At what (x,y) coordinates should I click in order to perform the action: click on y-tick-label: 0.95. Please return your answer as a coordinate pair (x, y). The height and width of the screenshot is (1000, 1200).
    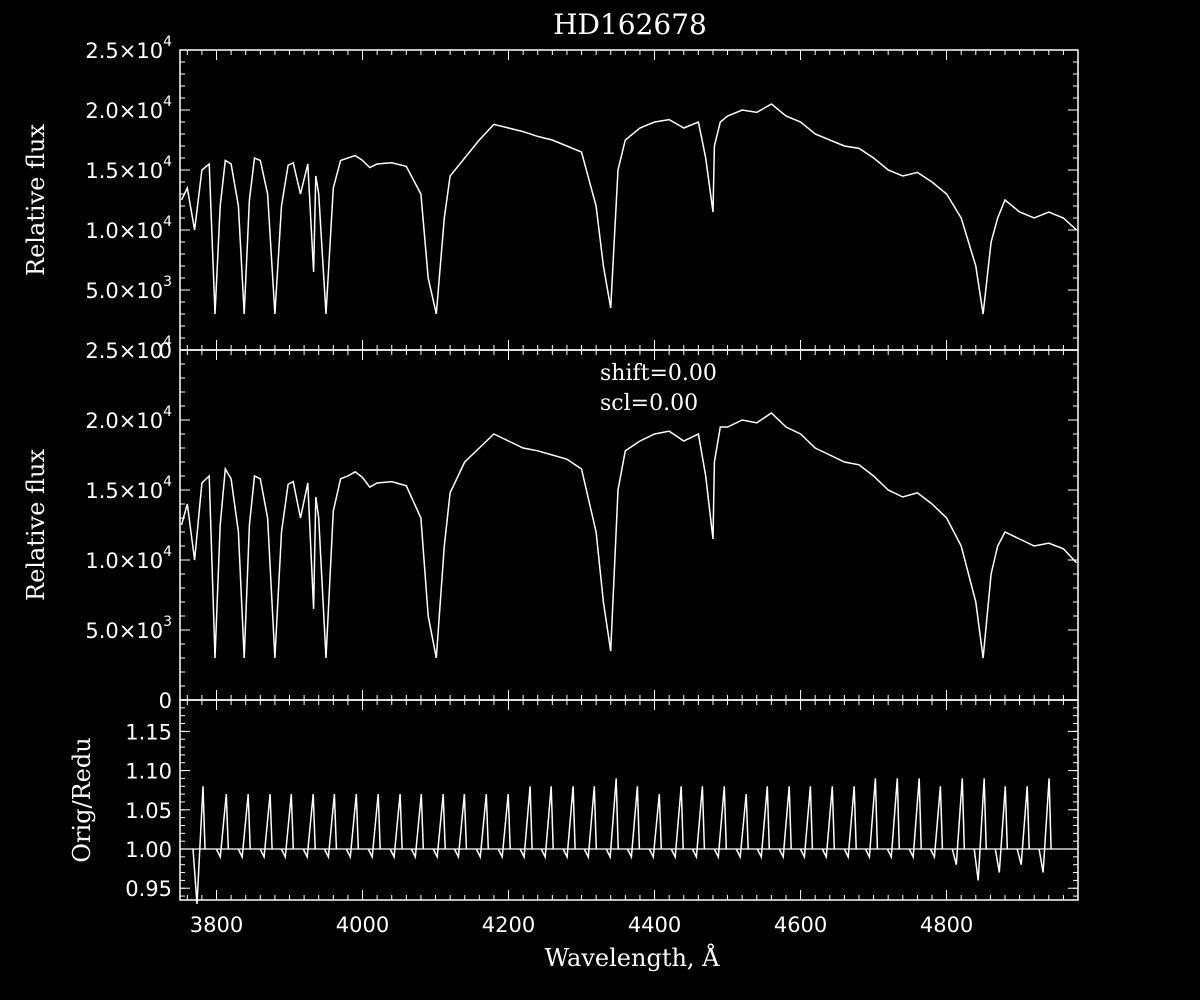
    Looking at the image, I should click on (148, 889).